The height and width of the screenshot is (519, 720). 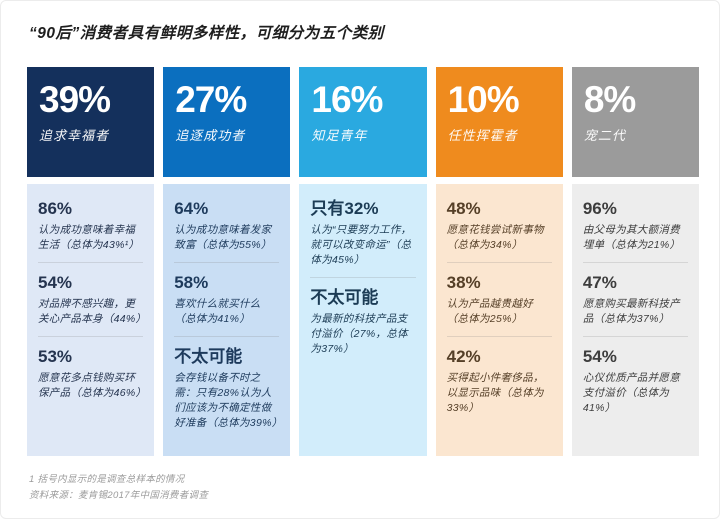 I want to click on segment-percent: 16%, so click(x=347, y=99).